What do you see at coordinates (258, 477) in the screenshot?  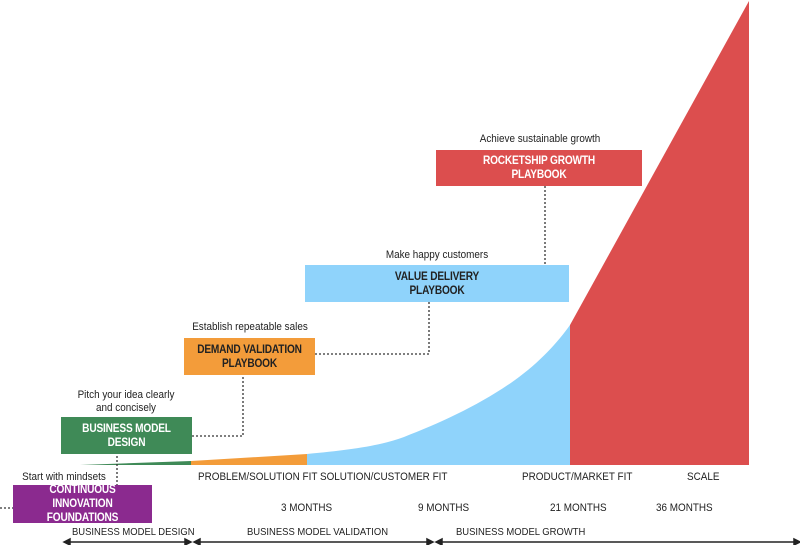 I see `stage-problem-solution-fit: PROBLEM/SOLUTION FIT` at bounding box center [258, 477].